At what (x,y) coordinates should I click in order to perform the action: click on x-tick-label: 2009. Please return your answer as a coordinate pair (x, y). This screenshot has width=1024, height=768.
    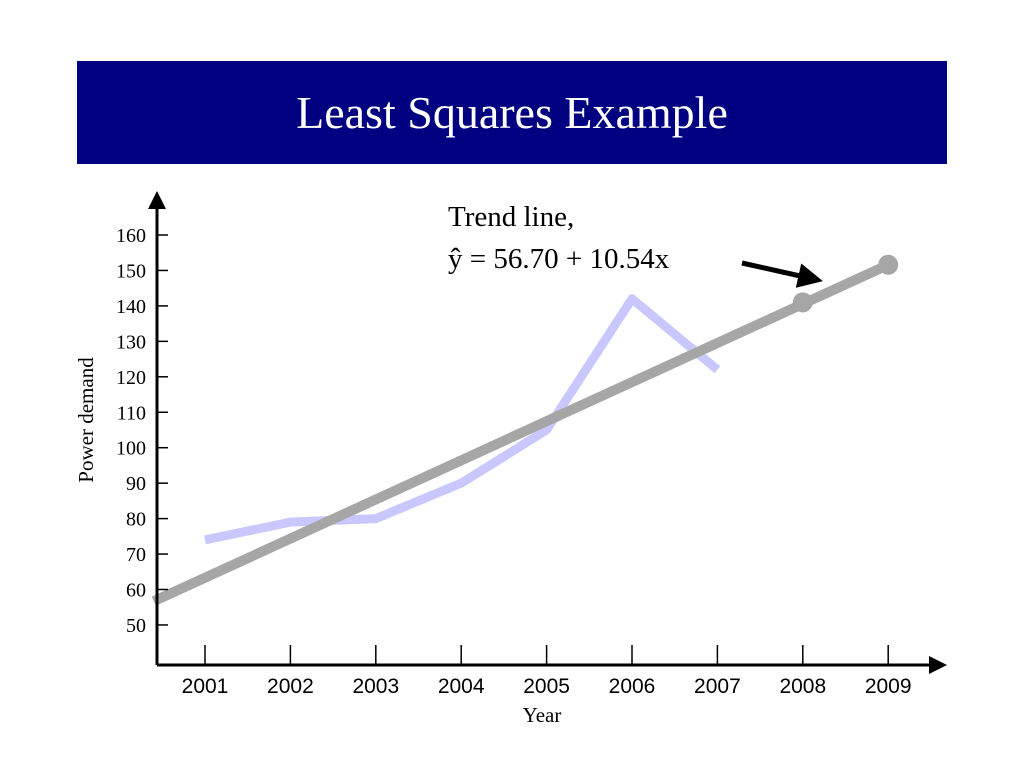
    Looking at the image, I should click on (888, 686).